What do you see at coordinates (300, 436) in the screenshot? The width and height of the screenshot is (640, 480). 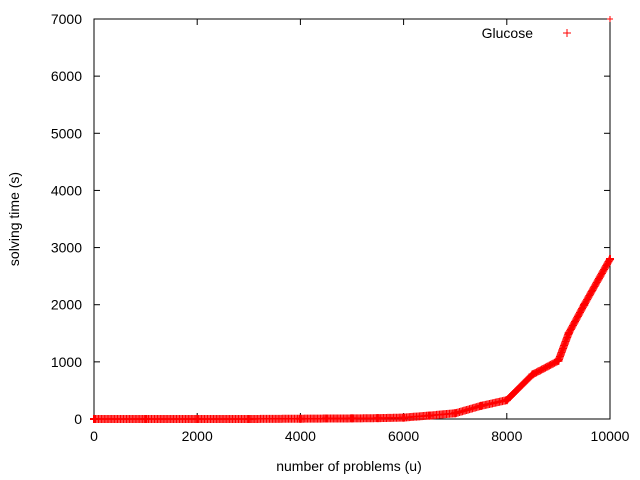 I see `x-tick-label: 4000` at bounding box center [300, 436].